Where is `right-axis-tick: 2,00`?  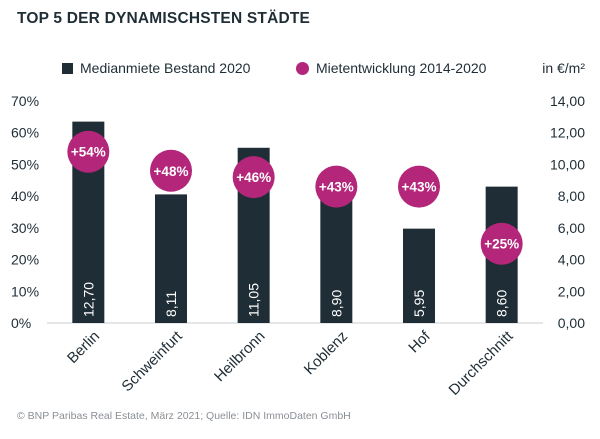
right-axis-tick: 2,00 is located at coordinates (571, 291).